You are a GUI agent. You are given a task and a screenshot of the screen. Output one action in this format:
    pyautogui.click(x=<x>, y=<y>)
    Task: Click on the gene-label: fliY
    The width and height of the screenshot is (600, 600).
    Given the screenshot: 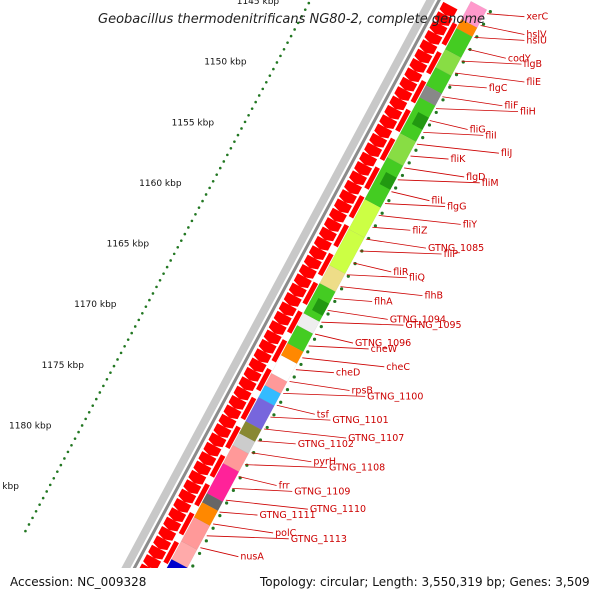 What is the action you would take?
    pyautogui.click(x=470, y=224)
    